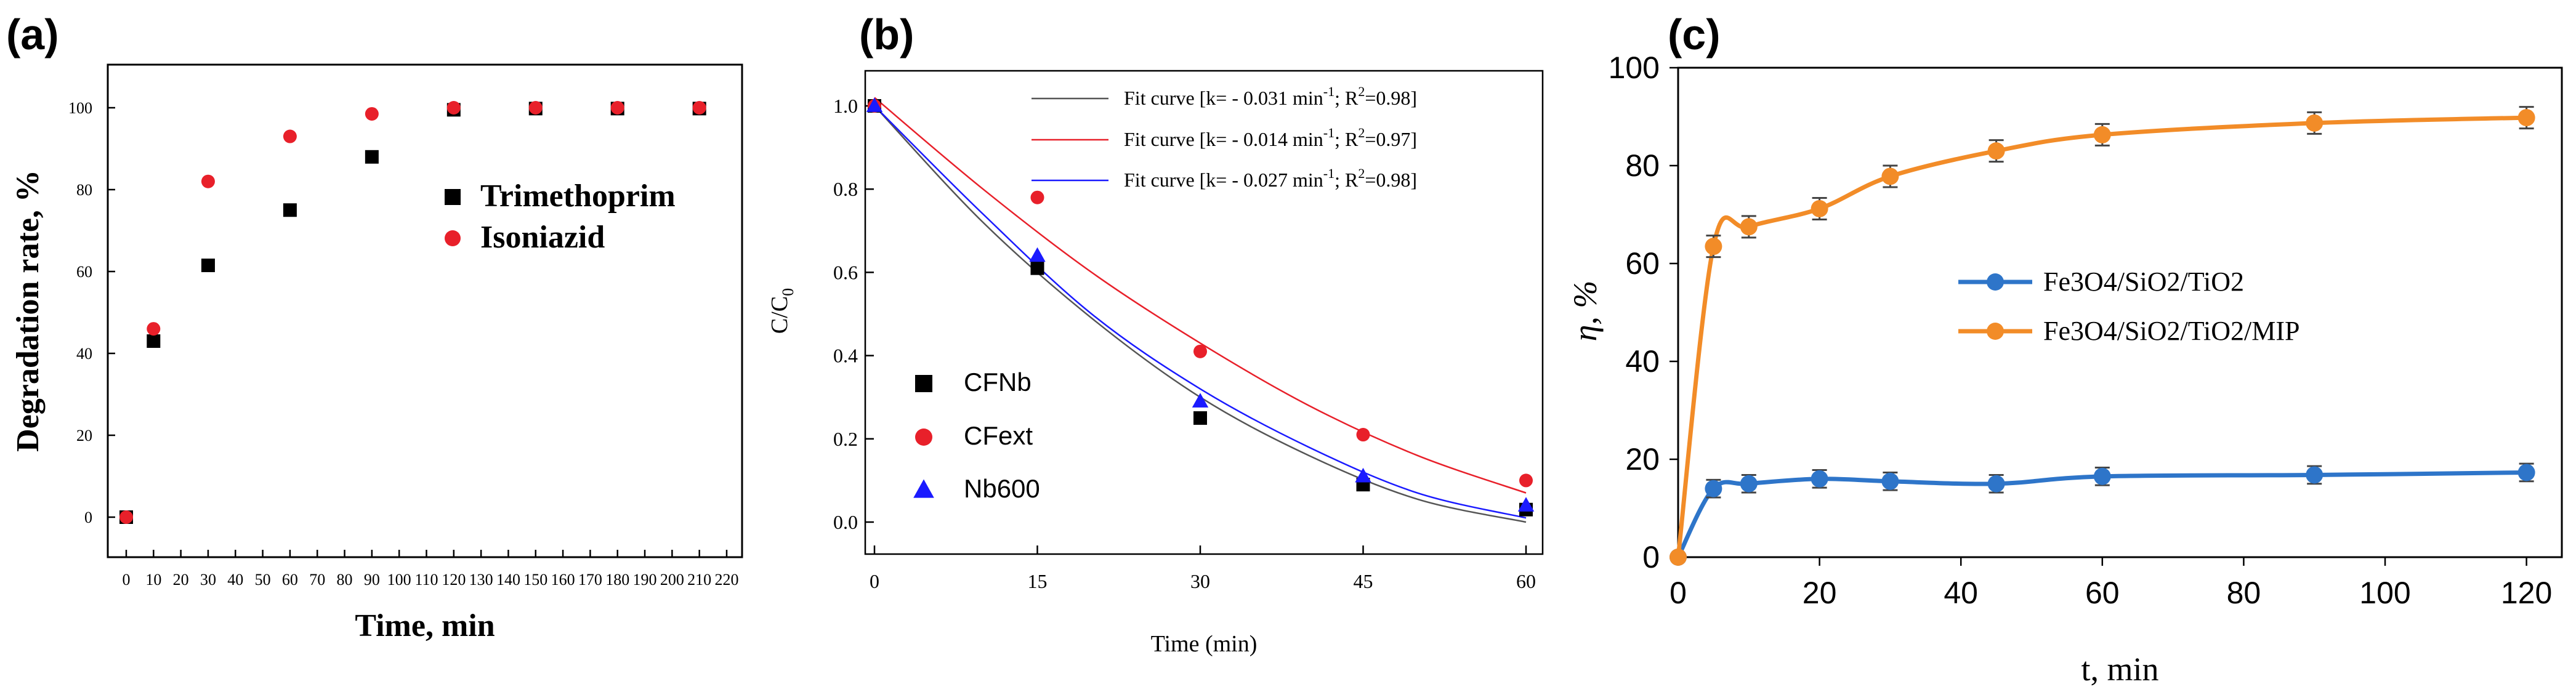  I want to click on y-tick-label-a: 0, so click(88, 517).